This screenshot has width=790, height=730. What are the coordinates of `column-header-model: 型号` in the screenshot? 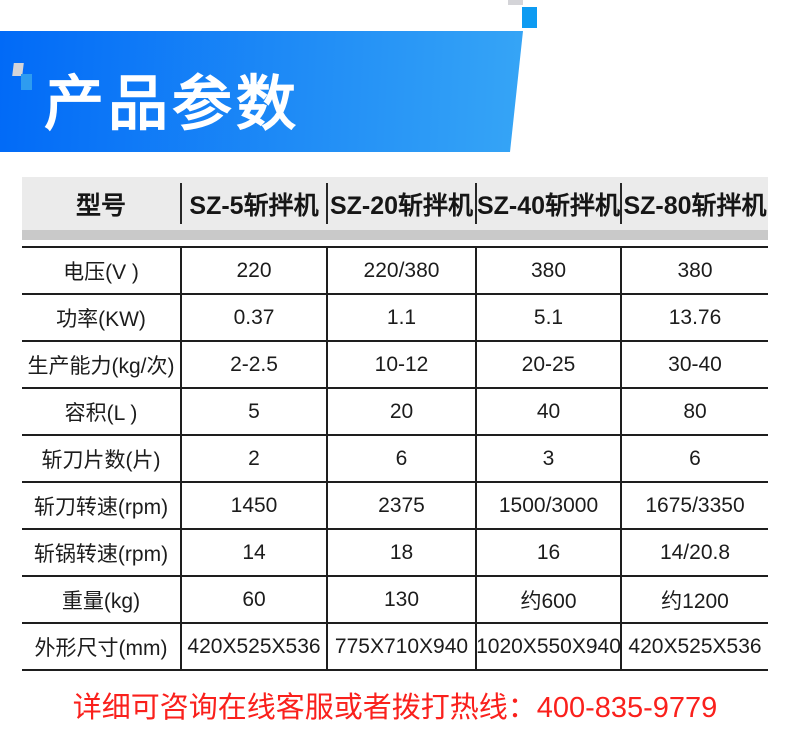 It's located at (100, 205).